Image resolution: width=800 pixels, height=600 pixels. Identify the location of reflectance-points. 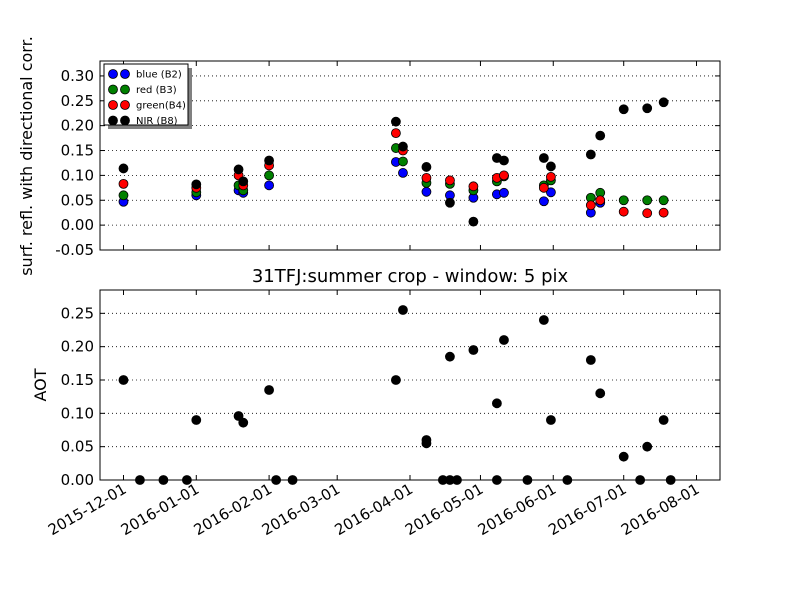
(393, 162).